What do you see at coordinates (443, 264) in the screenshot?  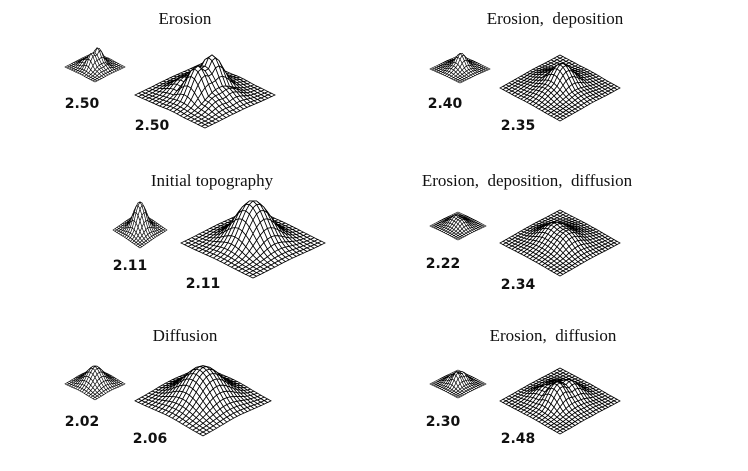 I see `small-label: 2.22` at bounding box center [443, 264].